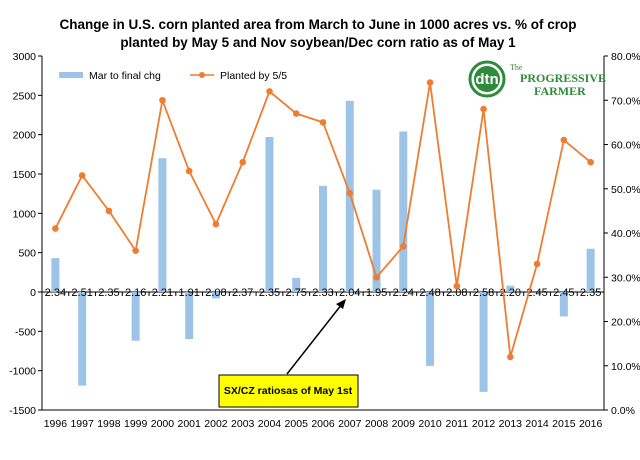 The image size is (640, 460). What do you see at coordinates (216, 424) in the screenshot?
I see `x-tick-label: 2002` at bounding box center [216, 424].